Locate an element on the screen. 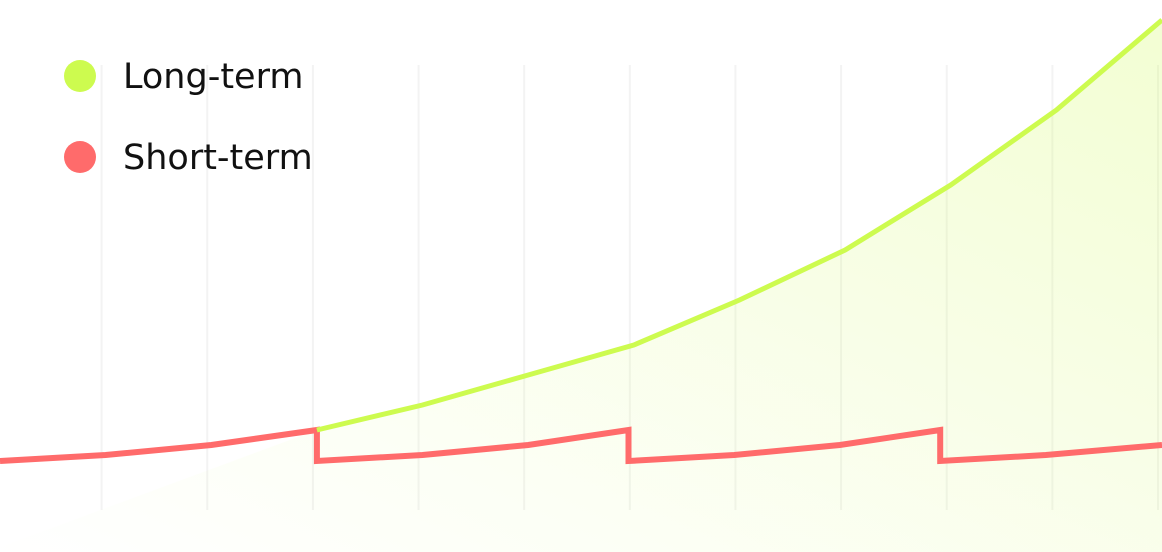 The width and height of the screenshot is (1162, 552). legend-label: Long-term is located at coordinates (213, 77).